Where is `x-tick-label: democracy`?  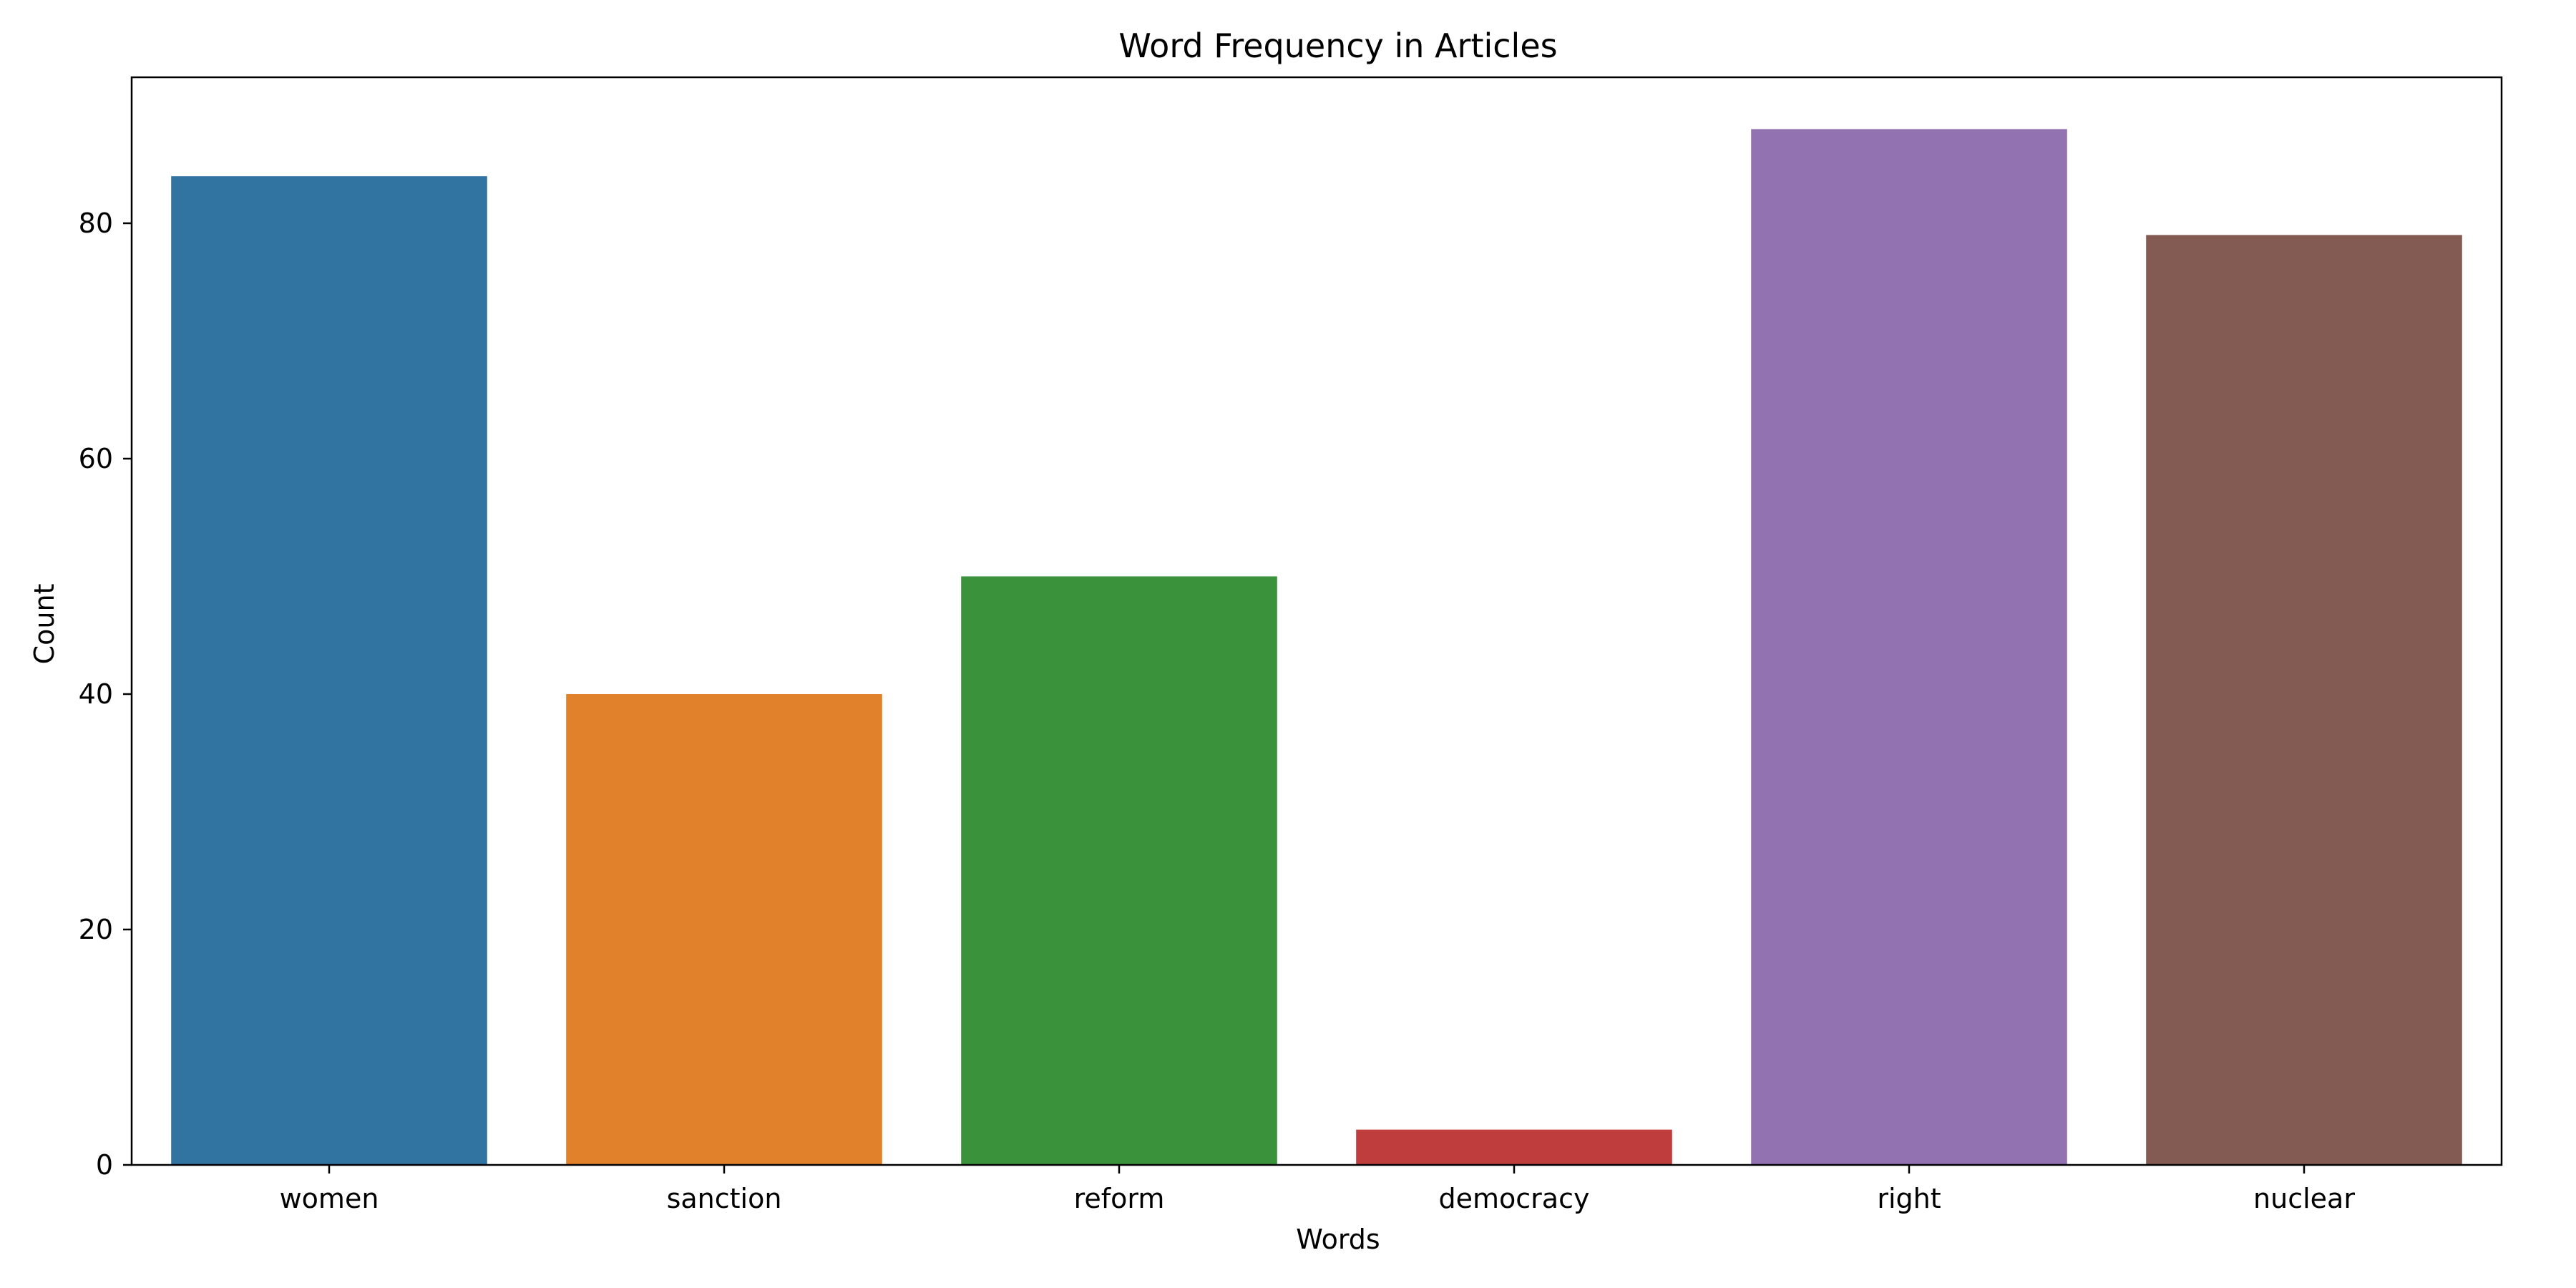
x-tick-label: democracy is located at coordinates (1514, 1198).